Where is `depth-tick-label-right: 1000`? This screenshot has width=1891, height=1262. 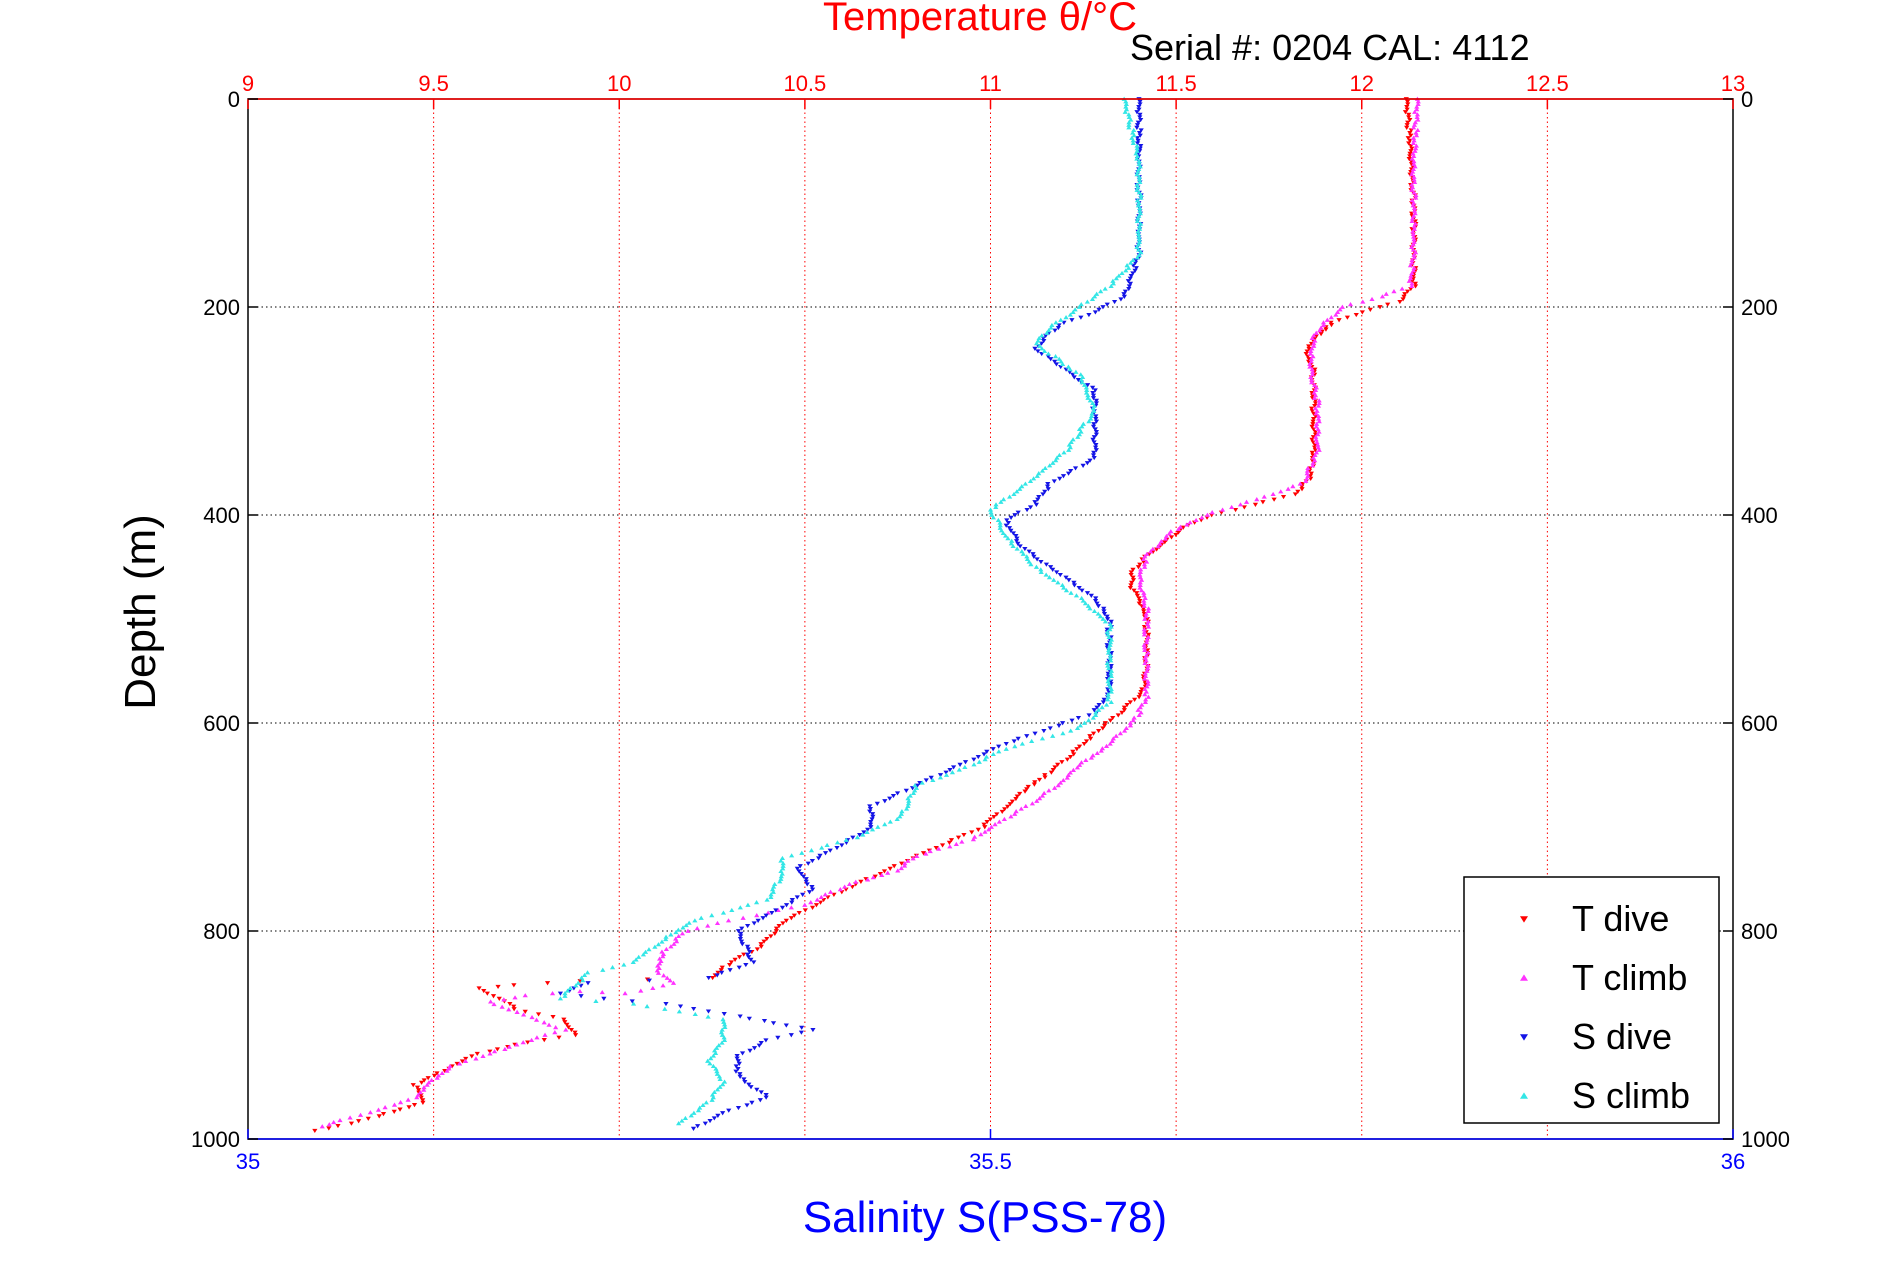 depth-tick-label-right: 1000 is located at coordinates (1765, 1139).